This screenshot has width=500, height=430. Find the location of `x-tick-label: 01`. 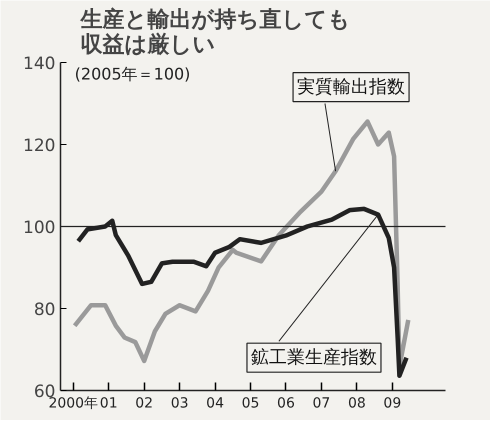

x-tick-label: 01 is located at coordinates (109, 404).